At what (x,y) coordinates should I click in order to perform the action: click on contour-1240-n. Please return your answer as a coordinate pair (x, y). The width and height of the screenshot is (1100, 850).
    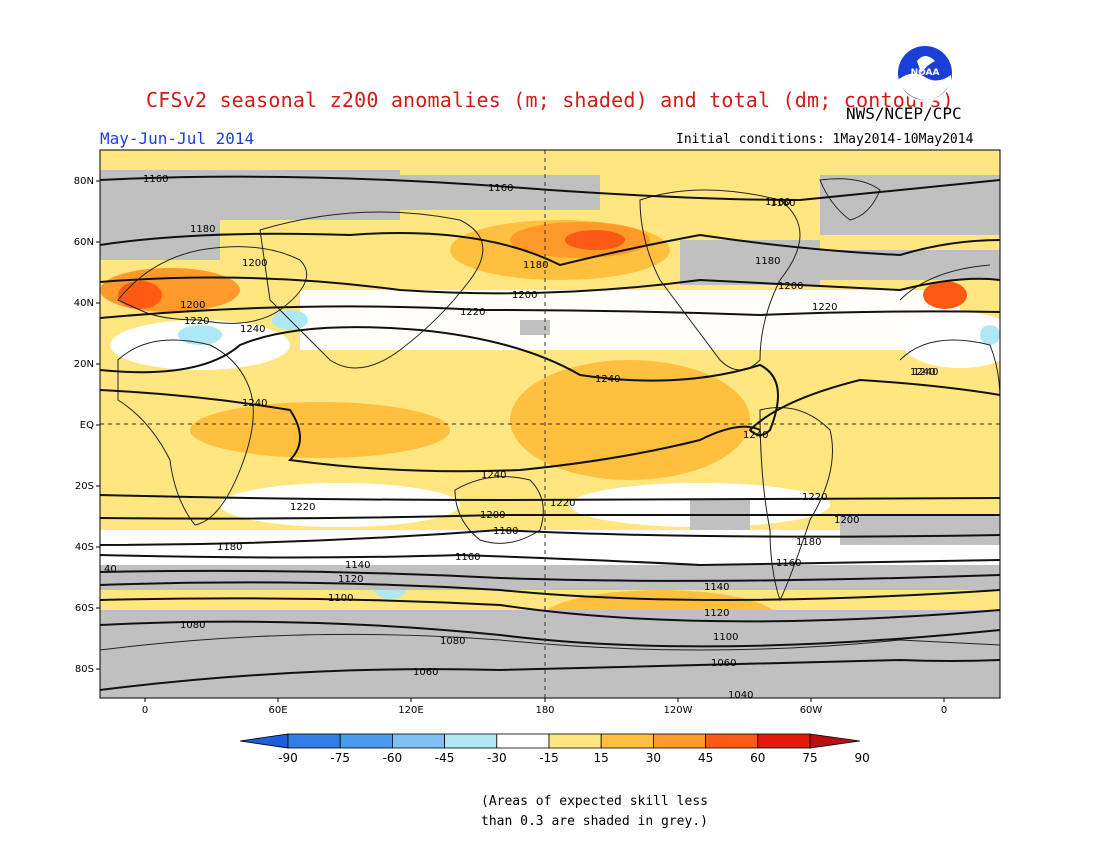
    Looking at the image, I should click on (550, 381).